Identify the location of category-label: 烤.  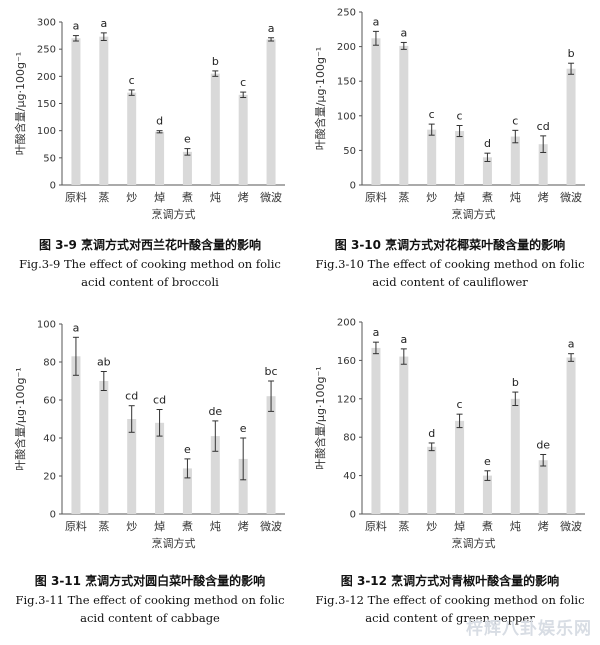
(243, 197).